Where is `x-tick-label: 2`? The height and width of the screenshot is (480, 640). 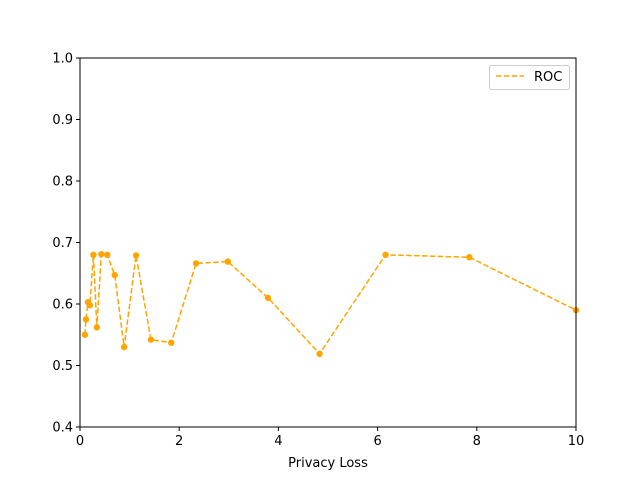 x-tick-label: 2 is located at coordinates (179, 441).